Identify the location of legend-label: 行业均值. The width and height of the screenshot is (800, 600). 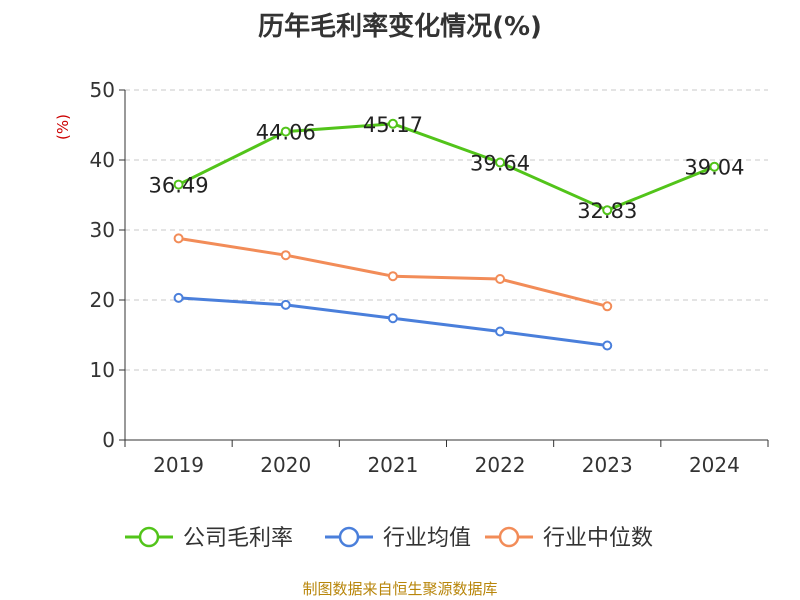
(427, 538).